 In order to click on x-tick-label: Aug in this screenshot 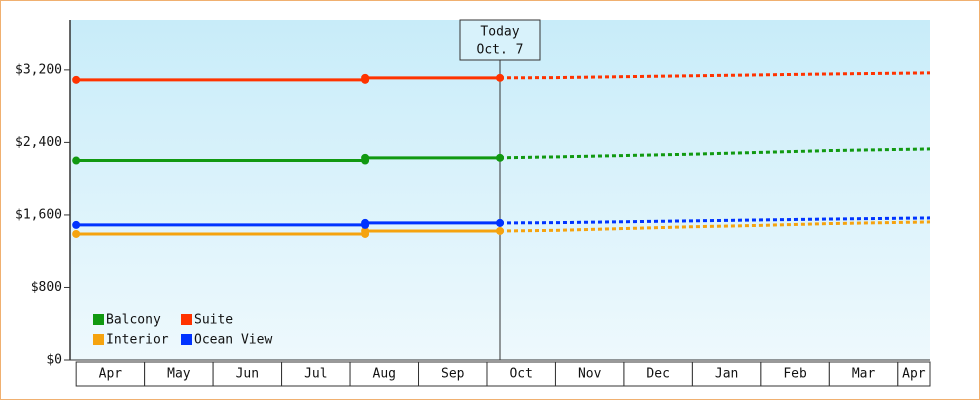, I will do `click(384, 374)`.